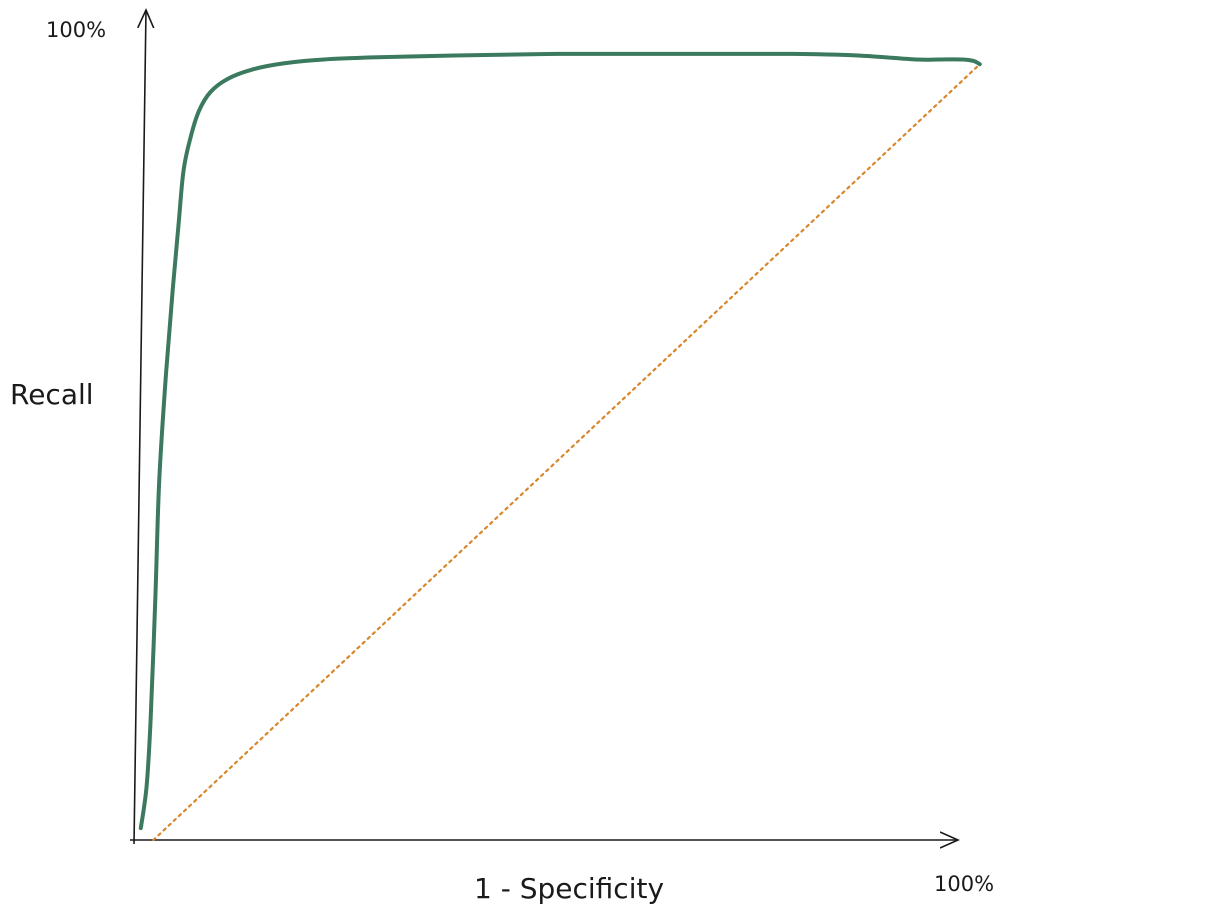 This screenshot has height=922, width=1216. What do you see at coordinates (569, 888) in the screenshot?
I see `x-axis-title: 1 - Specificity` at bounding box center [569, 888].